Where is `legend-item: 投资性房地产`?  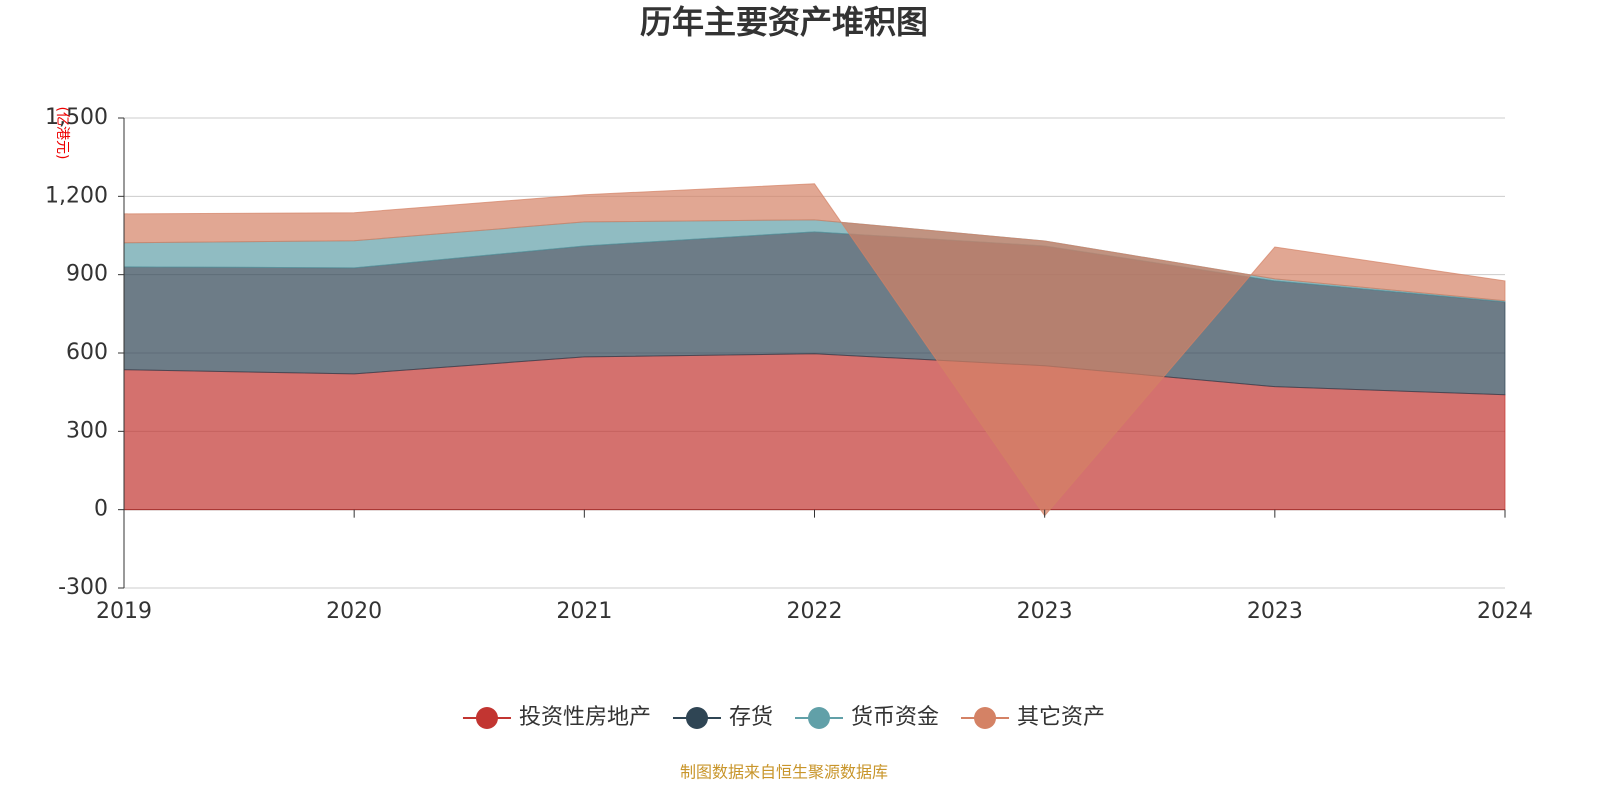 legend-item: 投资性房地产 is located at coordinates (556, 717).